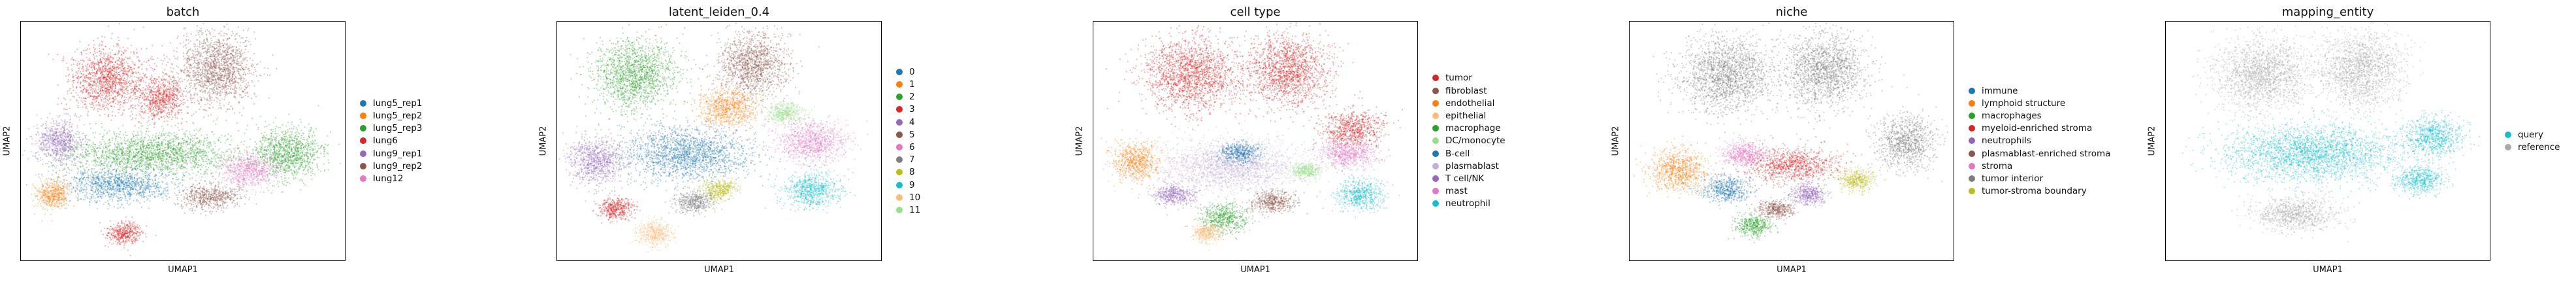 The width and height of the screenshot is (2576, 282). What do you see at coordinates (2046, 154) in the screenshot?
I see `legend-label: plasmablast-enriched stroma` at bounding box center [2046, 154].